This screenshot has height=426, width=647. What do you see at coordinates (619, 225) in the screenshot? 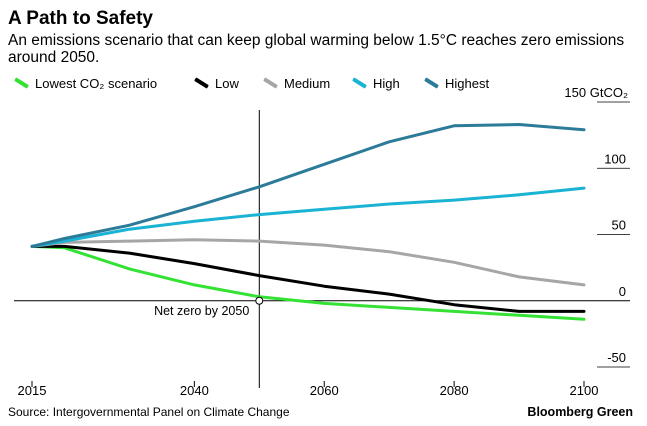
I see `y-tick-label: 50` at bounding box center [619, 225].